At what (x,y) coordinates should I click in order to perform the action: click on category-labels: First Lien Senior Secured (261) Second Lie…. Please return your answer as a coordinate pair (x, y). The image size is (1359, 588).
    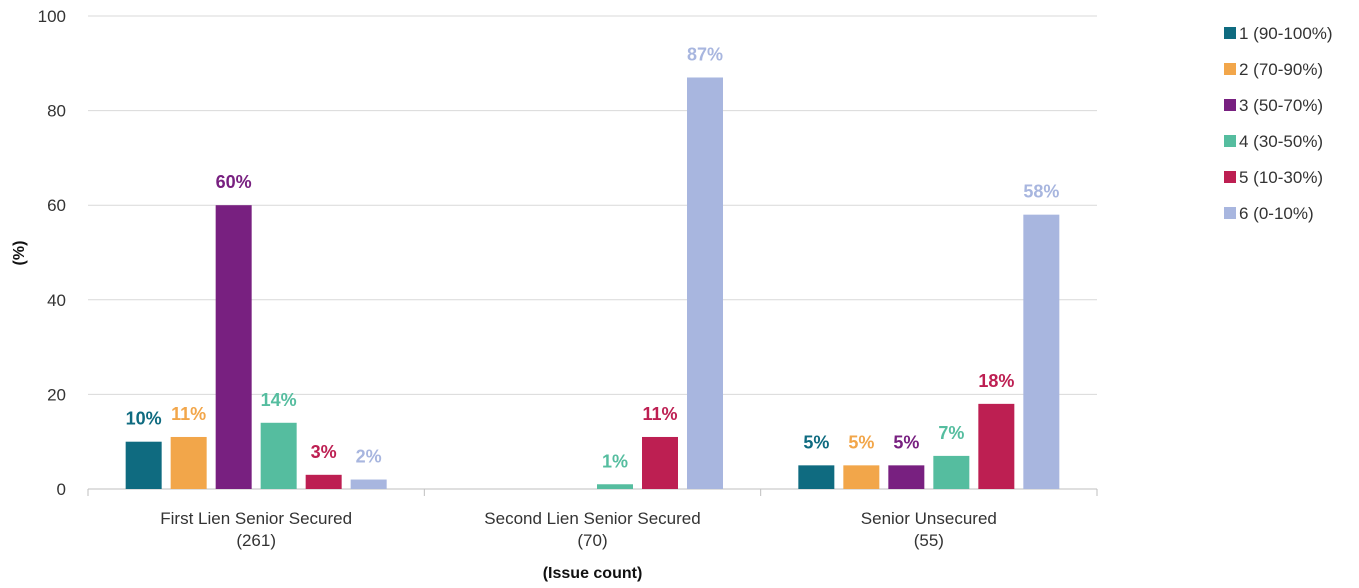
    Looking at the image, I should click on (578, 529).